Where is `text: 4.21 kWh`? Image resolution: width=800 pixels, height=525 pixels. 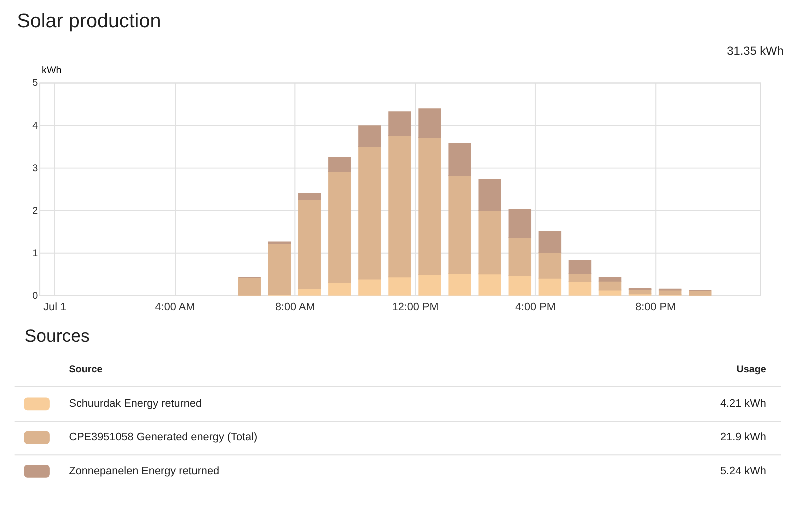 text: 4.21 kWh is located at coordinates (743, 404).